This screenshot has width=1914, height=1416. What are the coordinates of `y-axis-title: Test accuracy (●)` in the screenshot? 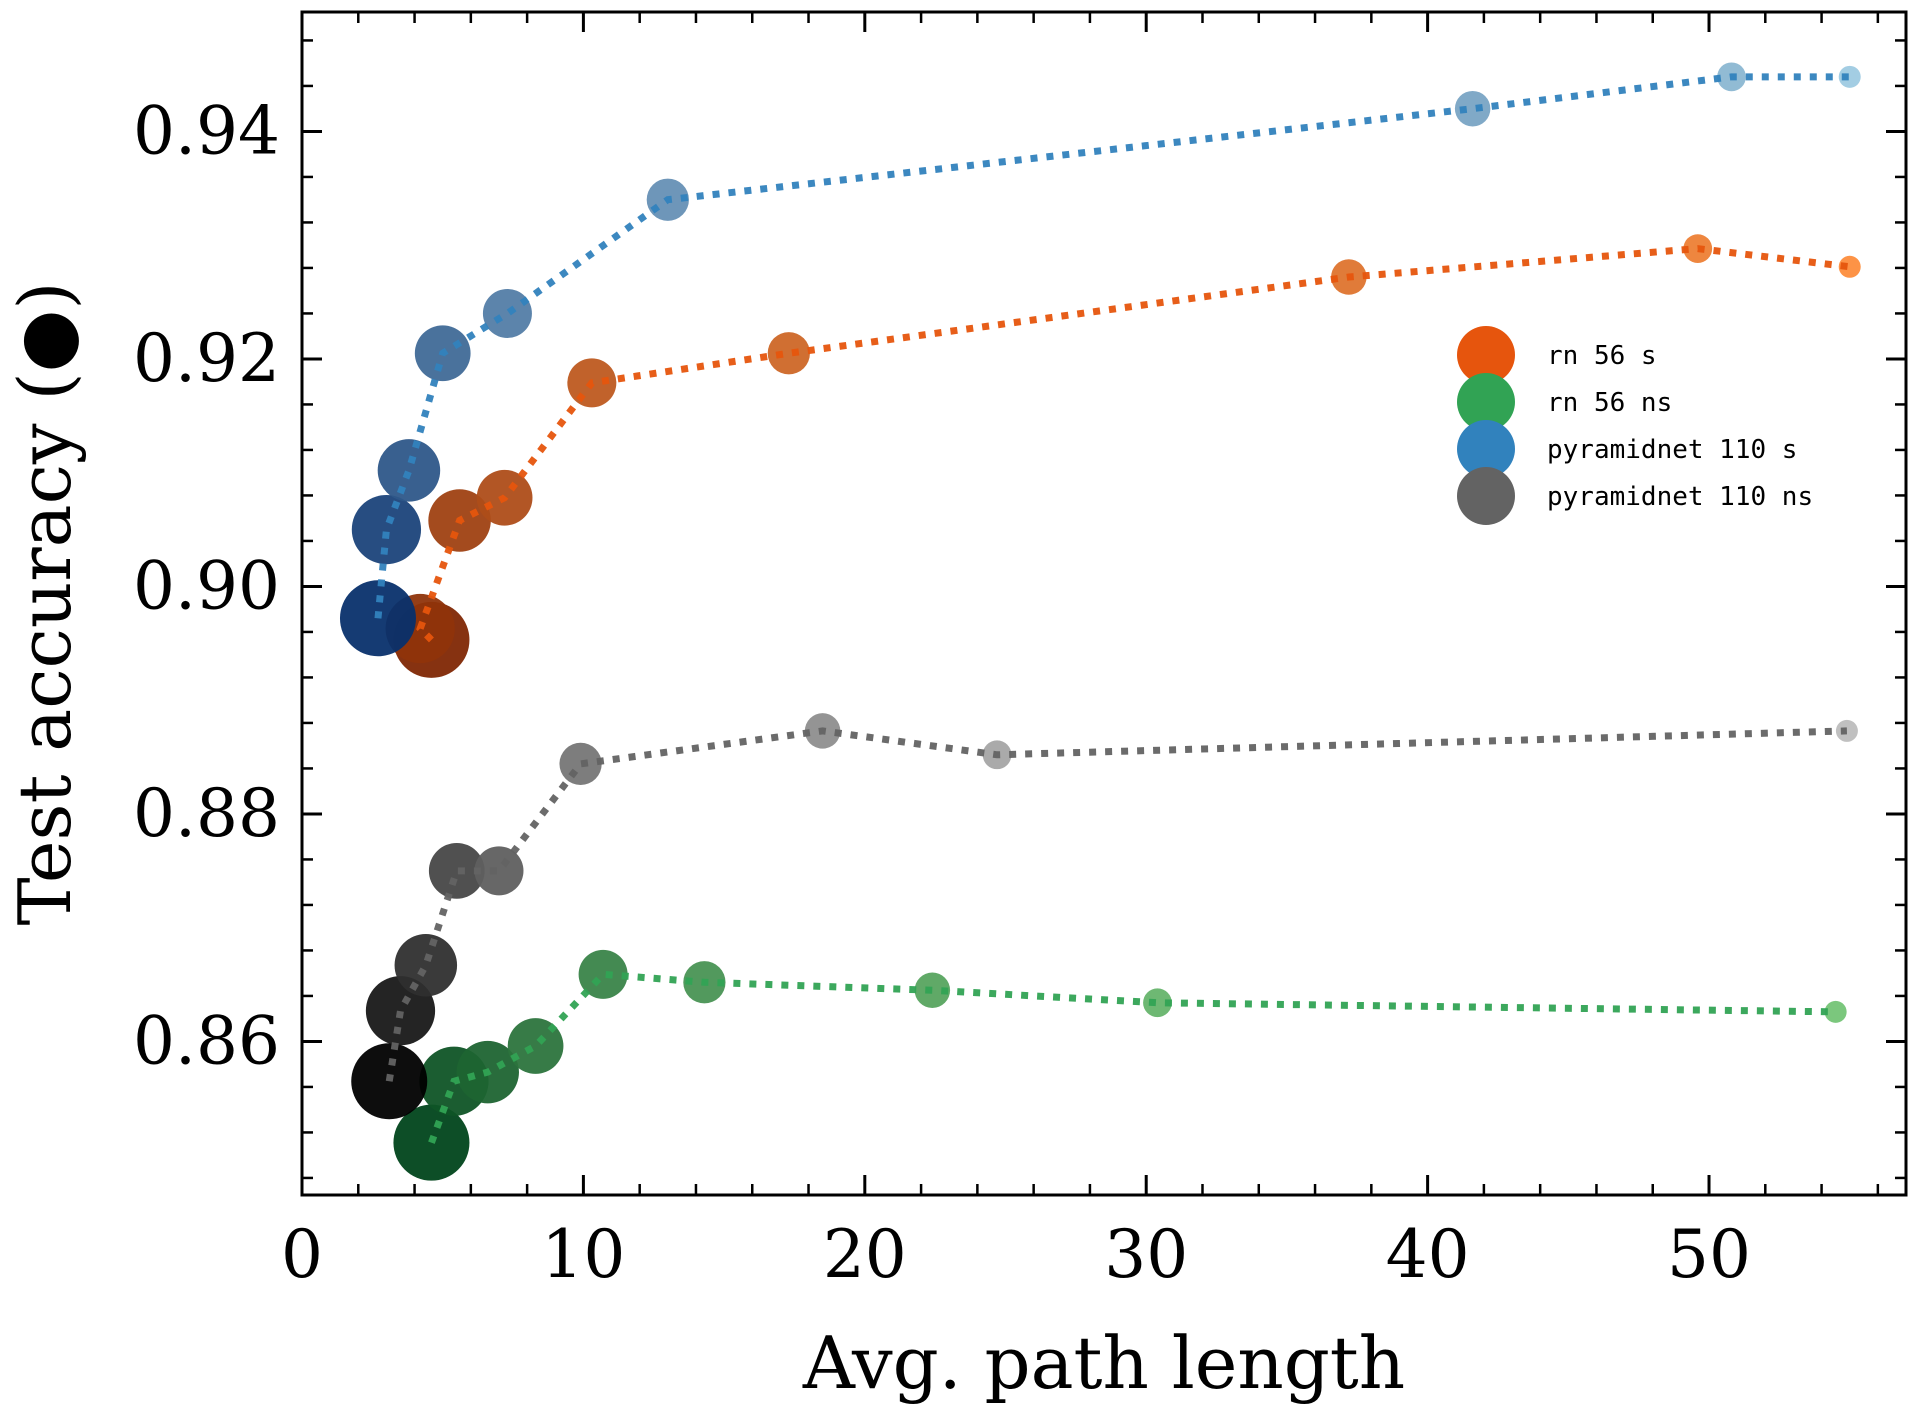 It's located at (45, 604).